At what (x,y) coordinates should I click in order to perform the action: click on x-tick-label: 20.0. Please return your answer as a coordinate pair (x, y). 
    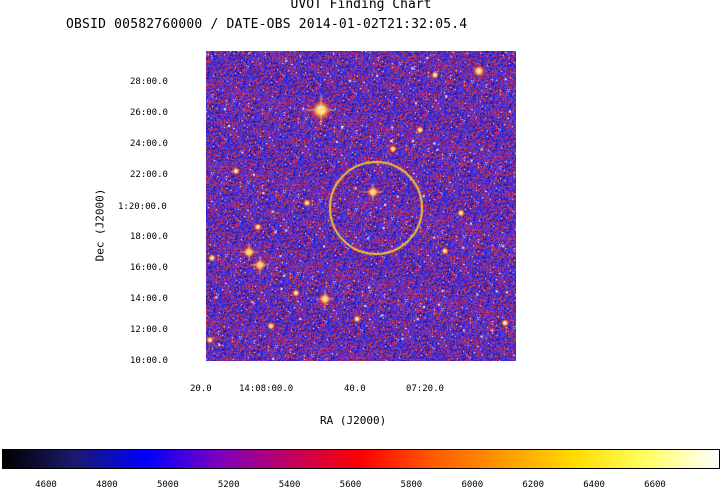
    Looking at the image, I should click on (201, 389).